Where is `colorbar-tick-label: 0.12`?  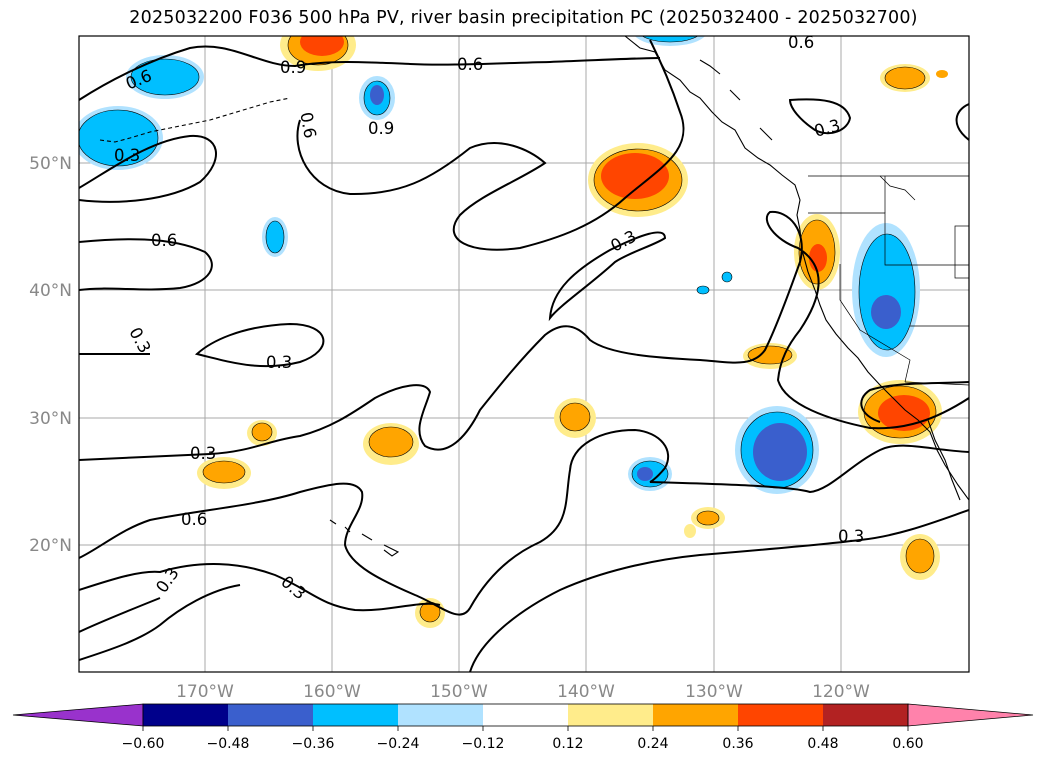
colorbar-tick-label: 0.12 is located at coordinates (567, 744).